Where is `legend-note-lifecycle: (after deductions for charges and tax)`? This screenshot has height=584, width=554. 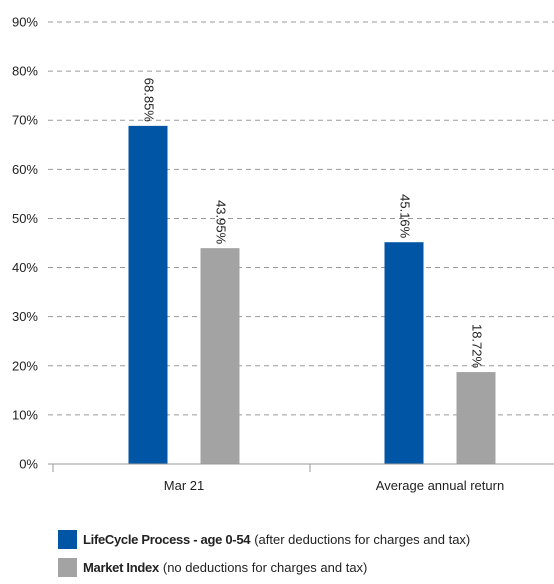 legend-note-lifecycle: (after deductions for charges and tax) is located at coordinates (362, 539).